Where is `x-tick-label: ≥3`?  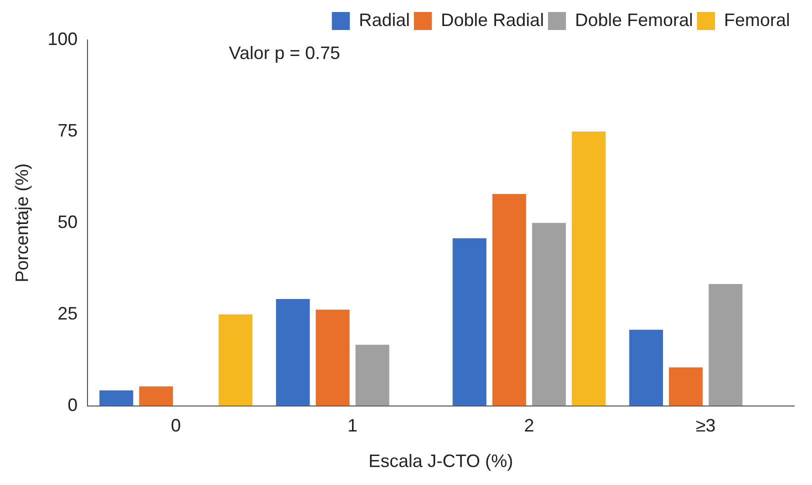
x-tick-label: ≥3 is located at coordinates (706, 426).